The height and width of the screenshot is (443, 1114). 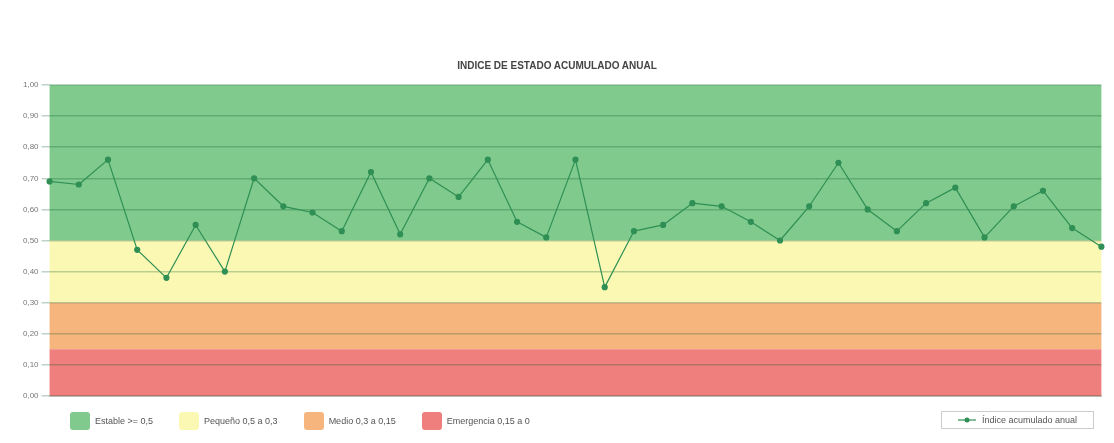 What do you see at coordinates (31, 240) in the screenshot?
I see `y-tick-label: 0,50` at bounding box center [31, 240].